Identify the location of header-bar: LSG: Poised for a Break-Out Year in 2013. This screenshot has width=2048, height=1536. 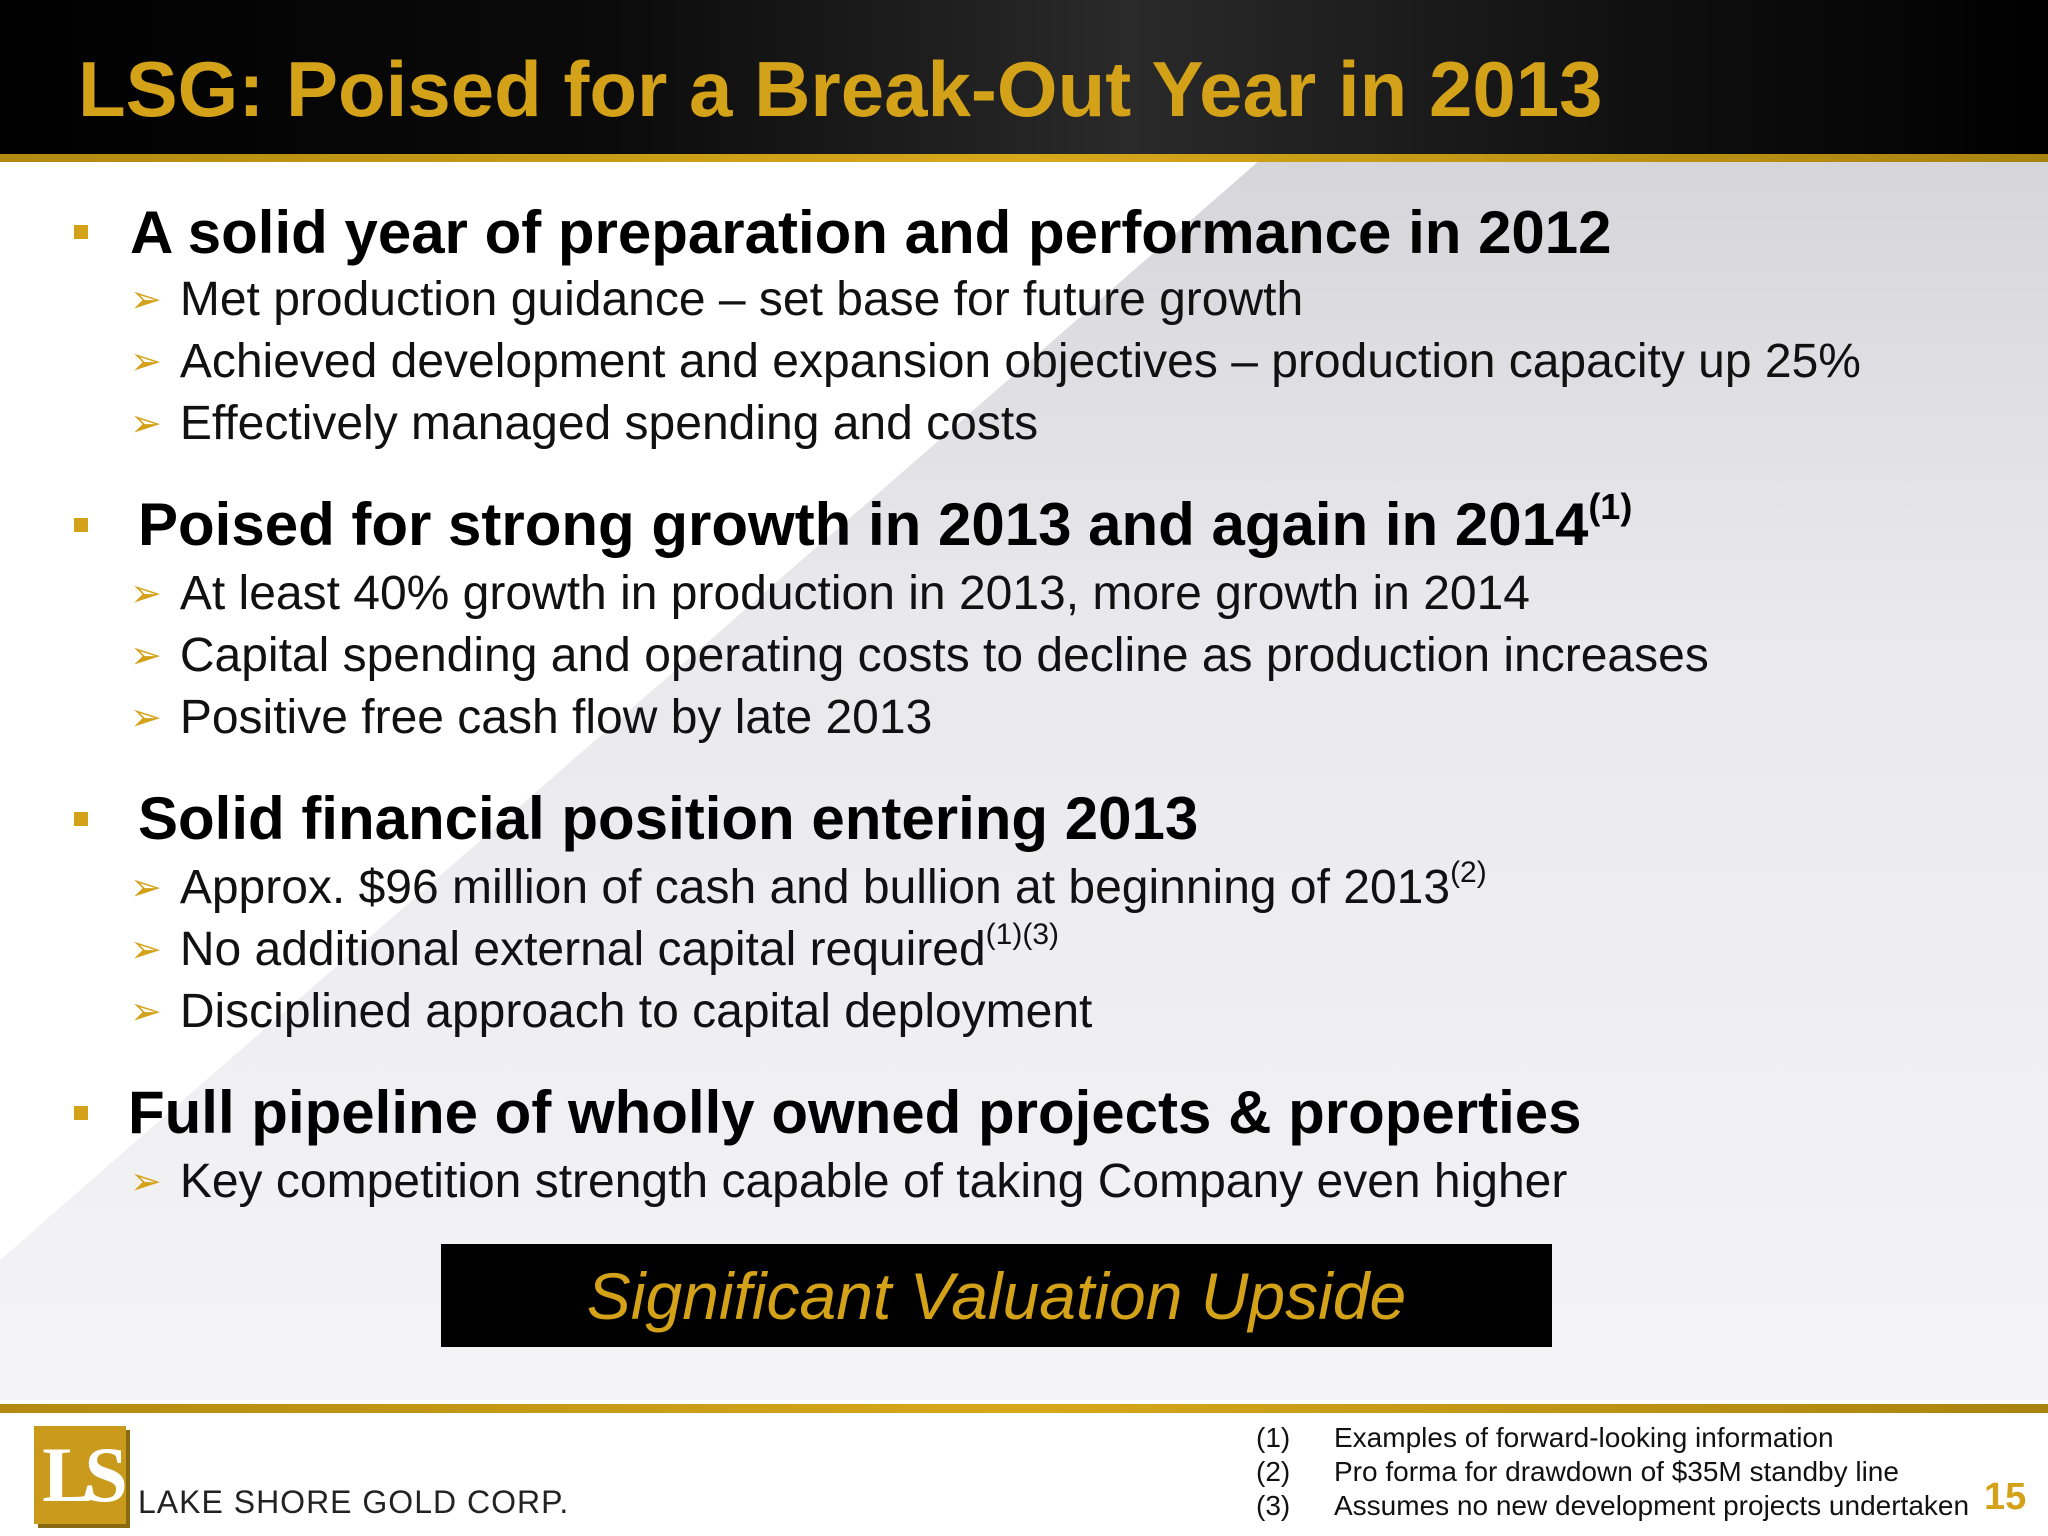
(1024, 81).